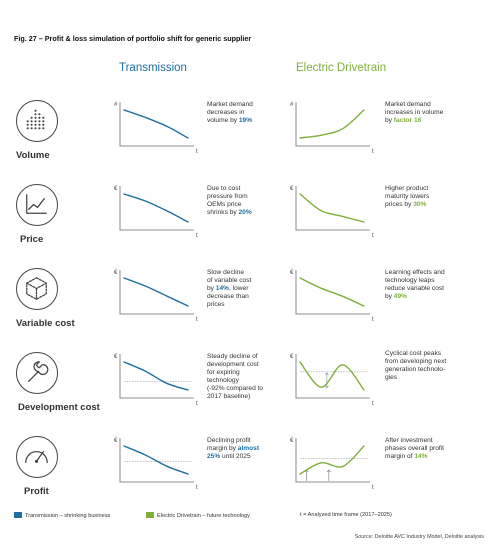 This screenshot has width=500, height=554. I want to click on description-text: development cost, so click(233, 365).